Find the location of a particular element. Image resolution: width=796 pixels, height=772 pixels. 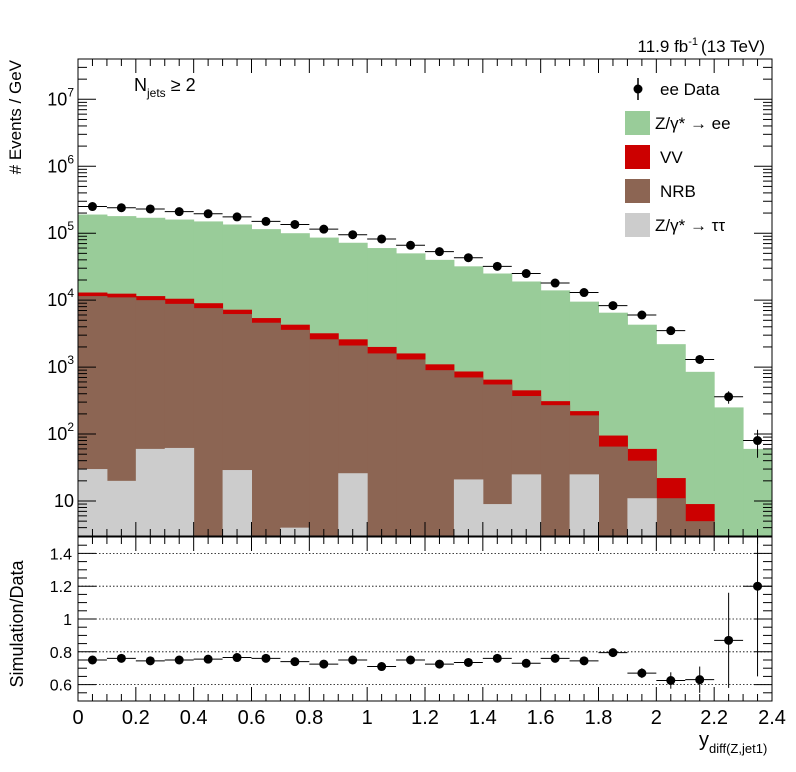

legend-label-dy-tautau: Z/γ* → ττ is located at coordinates (690, 225).